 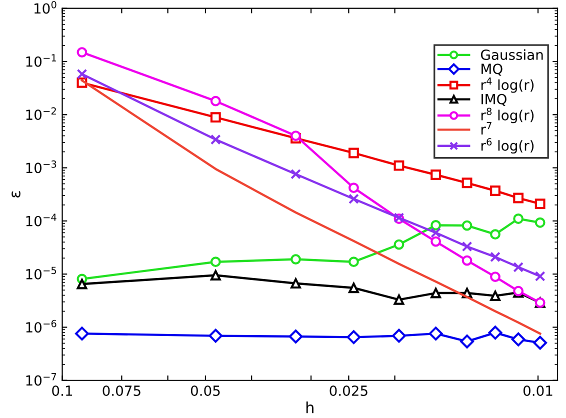 What do you see at coordinates (507, 146) in the screenshot?
I see `legend-label: r$^{6}$ log(r)` at bounding box center [507, 146].